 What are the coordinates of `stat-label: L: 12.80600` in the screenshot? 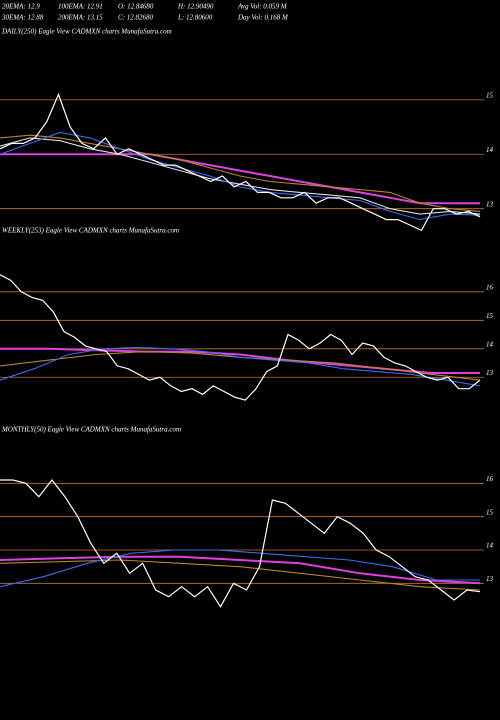 It's located at (195, 18).